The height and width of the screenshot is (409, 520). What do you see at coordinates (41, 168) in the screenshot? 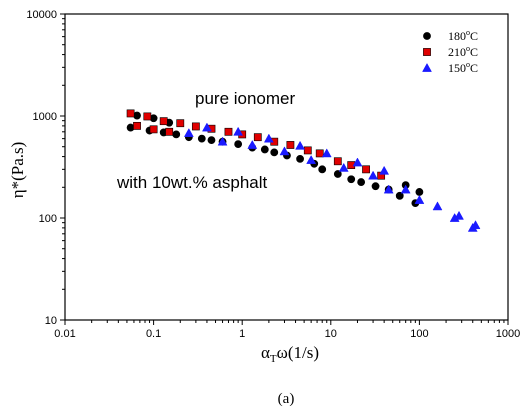
I see `y-tick-labels: 10 100 1000 10000` at bounding box center [41, 168].